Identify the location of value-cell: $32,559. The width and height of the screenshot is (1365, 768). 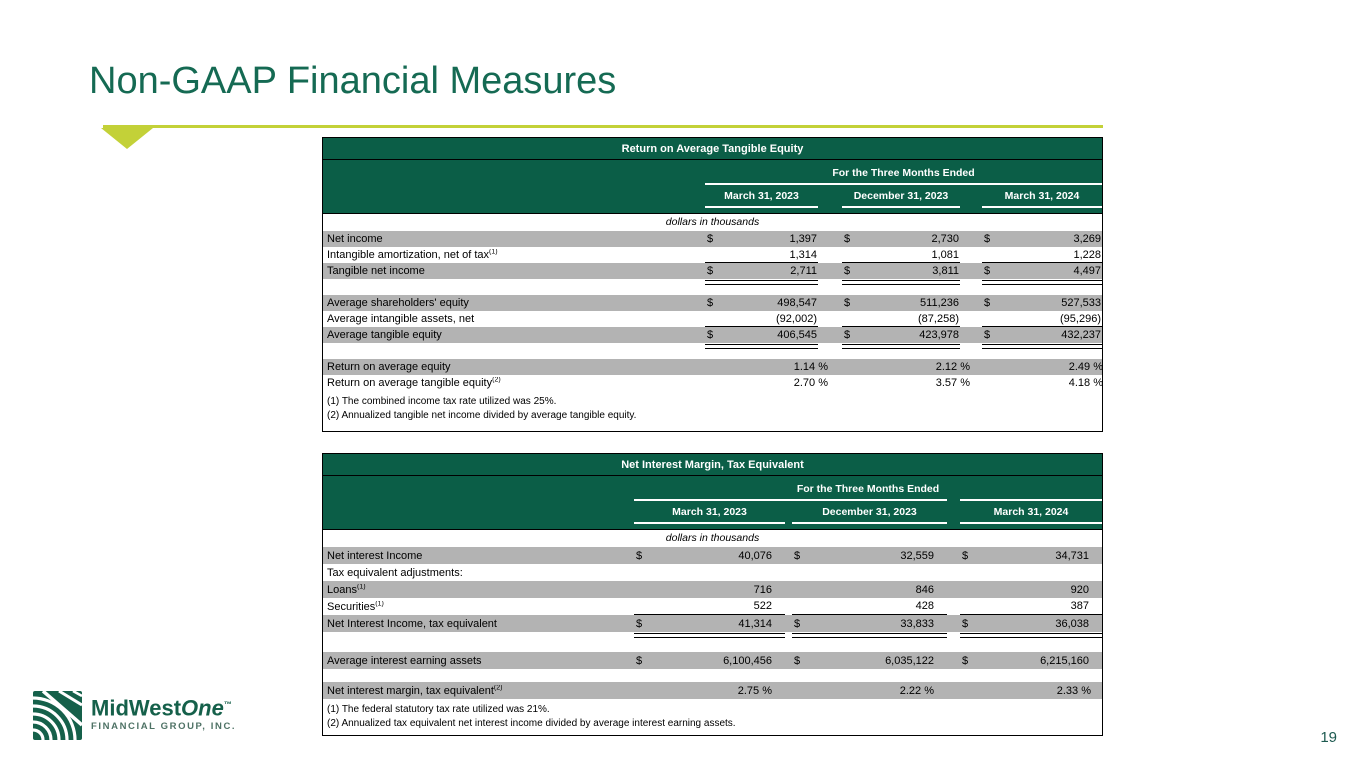
(864, 555).